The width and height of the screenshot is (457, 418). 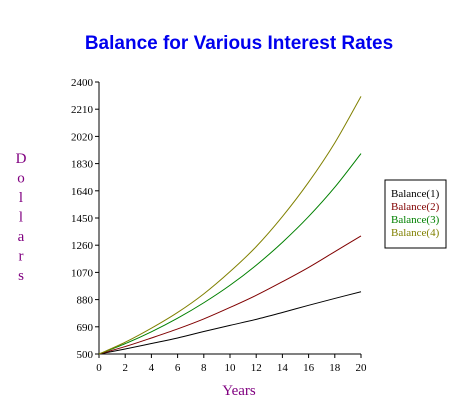 I want to click on y-axis-label-letter: D, so click(x=21, y=159).